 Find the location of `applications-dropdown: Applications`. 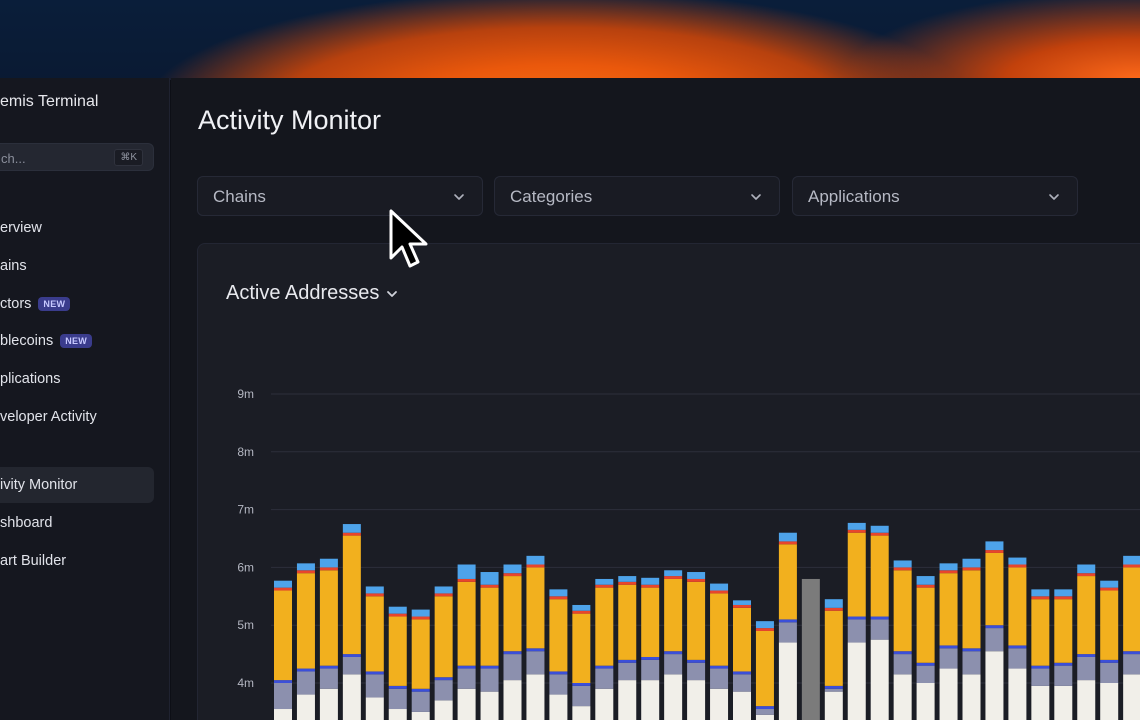

applications-dropdown: Applications is located at coordinates (935, 196).